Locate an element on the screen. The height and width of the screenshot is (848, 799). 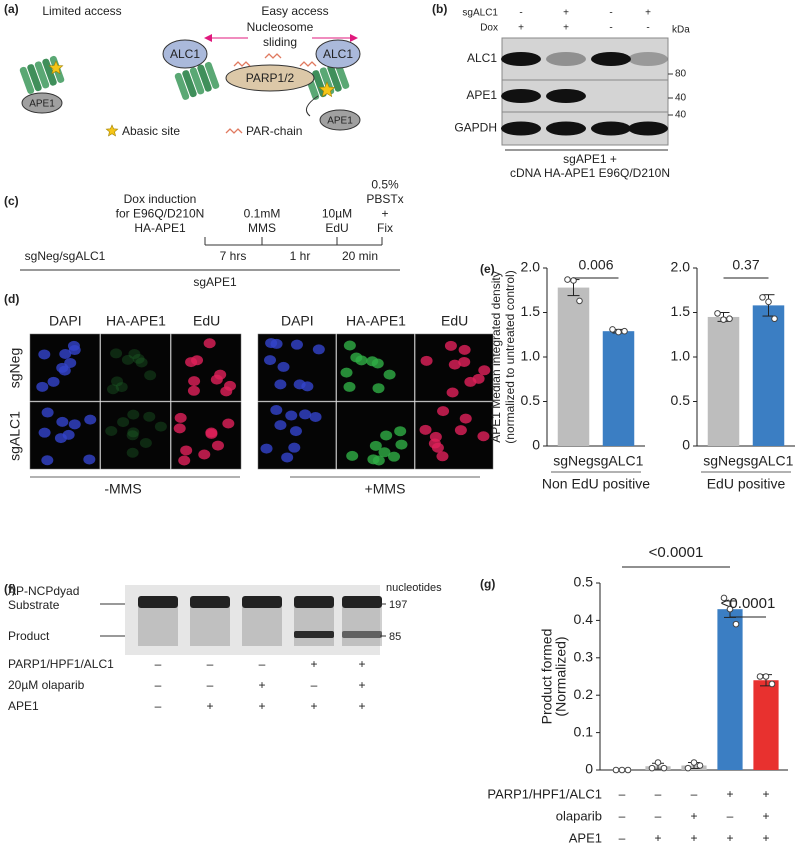
abasic-site is located at coordinates (327, 89).